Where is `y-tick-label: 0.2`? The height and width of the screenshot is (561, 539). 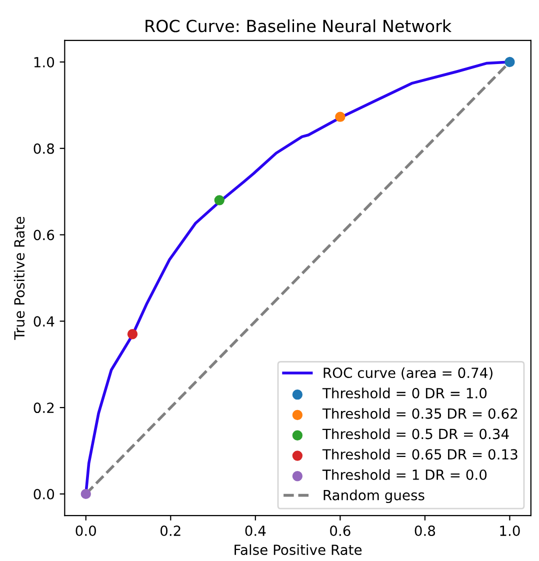
y-tick-label: 0.2 is located at coordinates (44, 408).